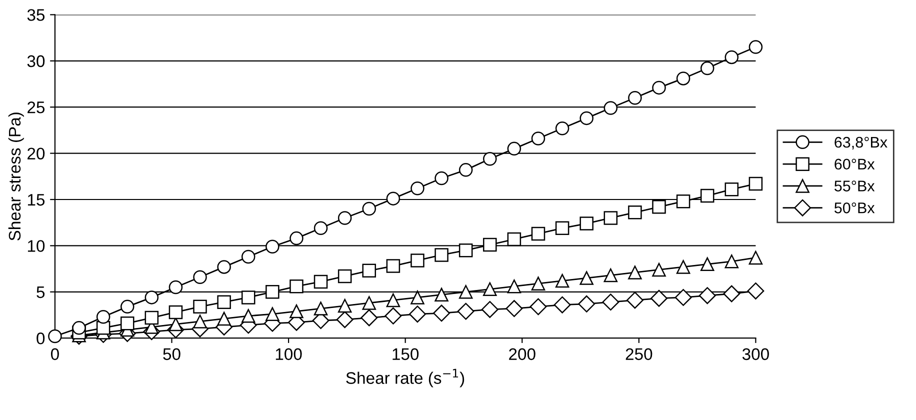 The height and width of the screenshot is (420, 916). I want to click on legend-label: 63,8°Bx, so click(861, 143).